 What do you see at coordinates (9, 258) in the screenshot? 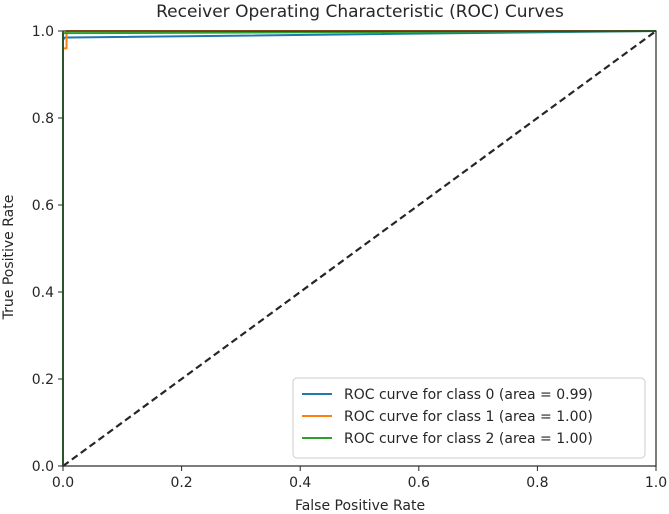
I see `y-axis-label: True Positive Rate` at bounding box center [9, 258].